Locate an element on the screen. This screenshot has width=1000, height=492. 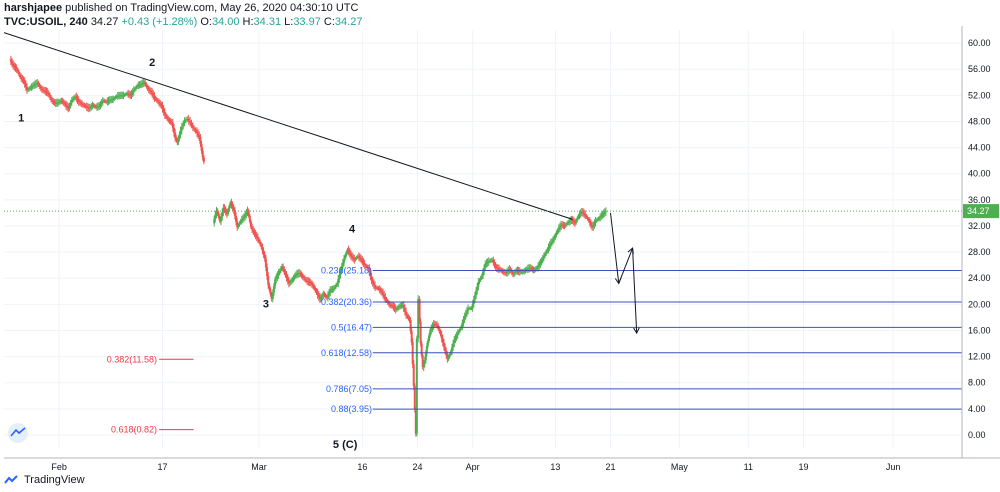
author: harshjapee is located at coordinates (33, 8).